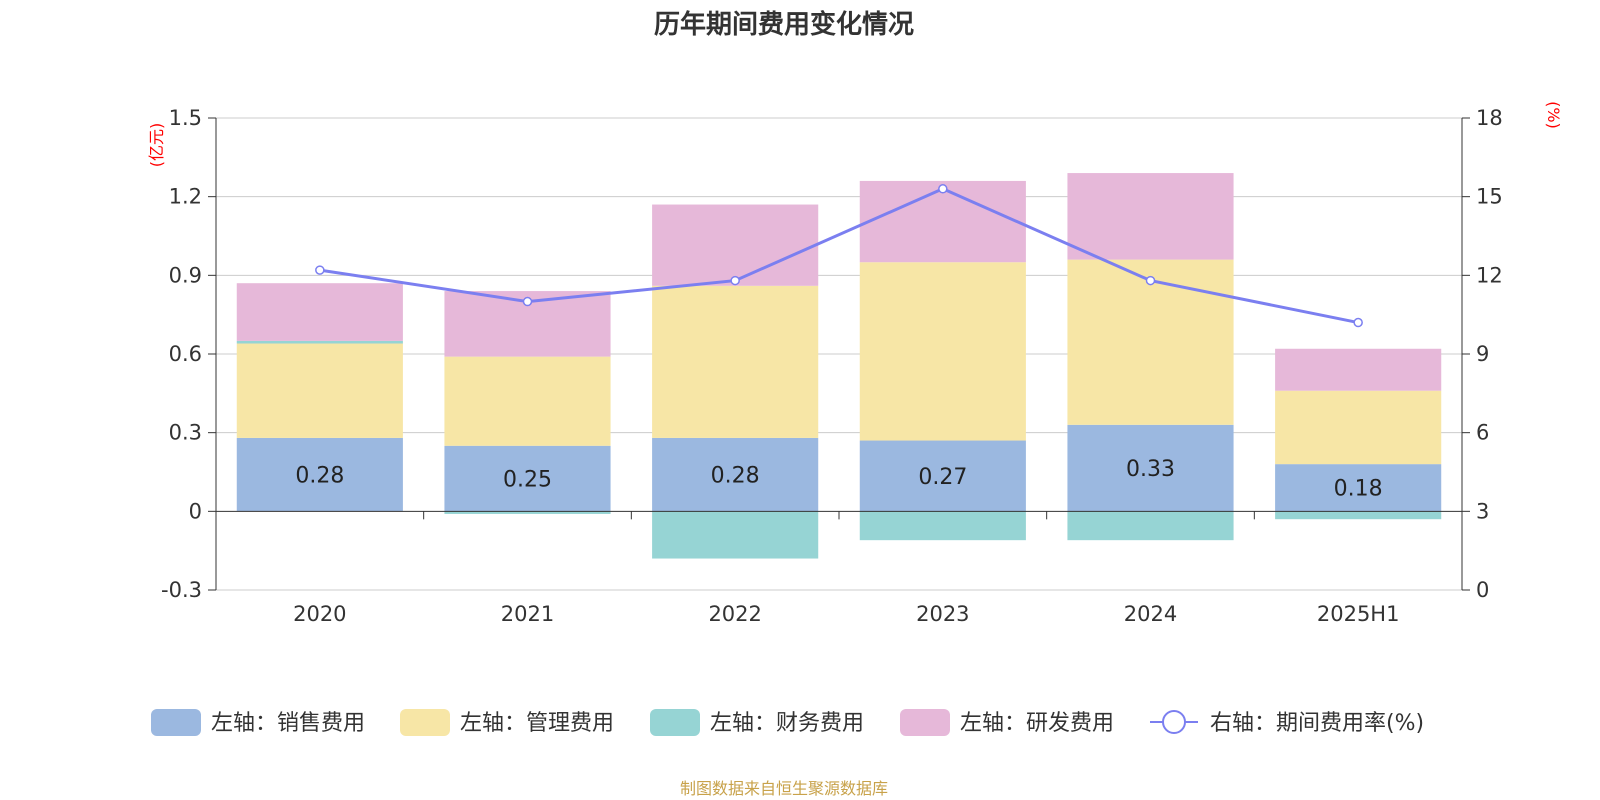  I want to click on left-tick-label: 0.6, so click(185, 354).